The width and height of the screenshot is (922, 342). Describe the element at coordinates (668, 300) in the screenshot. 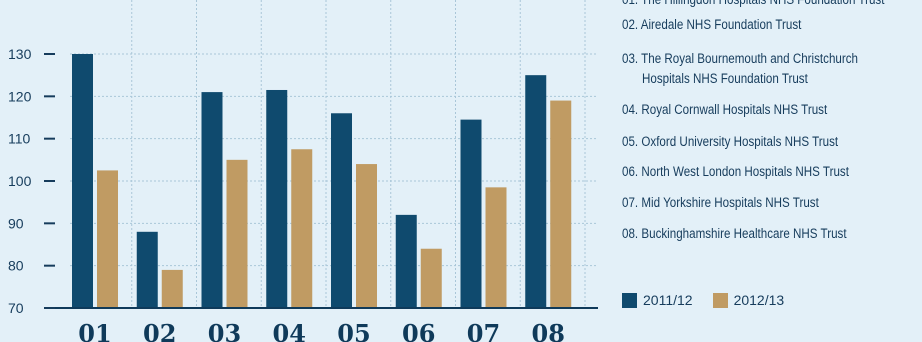

I see `legend-label-2011: 2011/12` at that location.